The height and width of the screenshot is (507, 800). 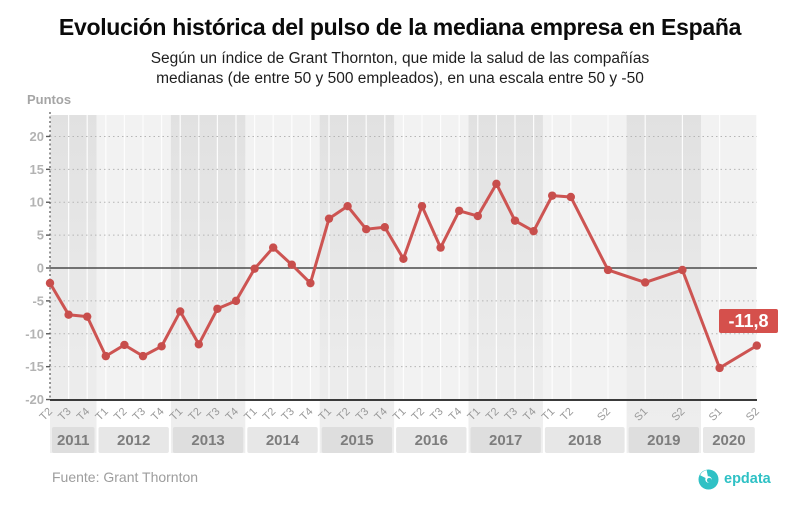 I want to click on data-point-T1-2014, so click(x=254, y=268).